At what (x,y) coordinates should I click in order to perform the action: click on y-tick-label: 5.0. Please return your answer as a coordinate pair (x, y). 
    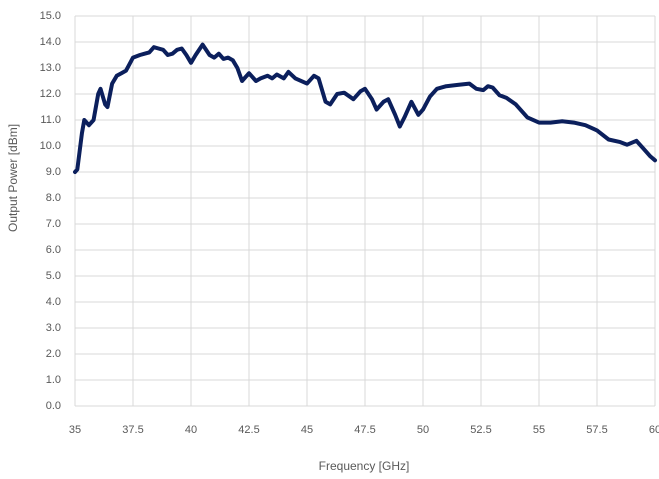
    Looking at the image, I should click on (53, 276).